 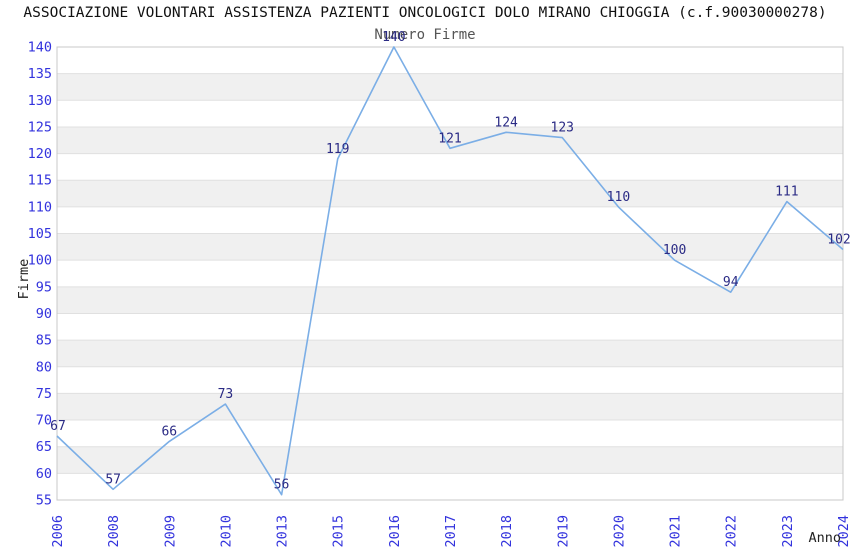 What do you see at coordinates (40, 207) in the screenshot?
I see `y-tick-label: 110` at bounding box center [40, 207].